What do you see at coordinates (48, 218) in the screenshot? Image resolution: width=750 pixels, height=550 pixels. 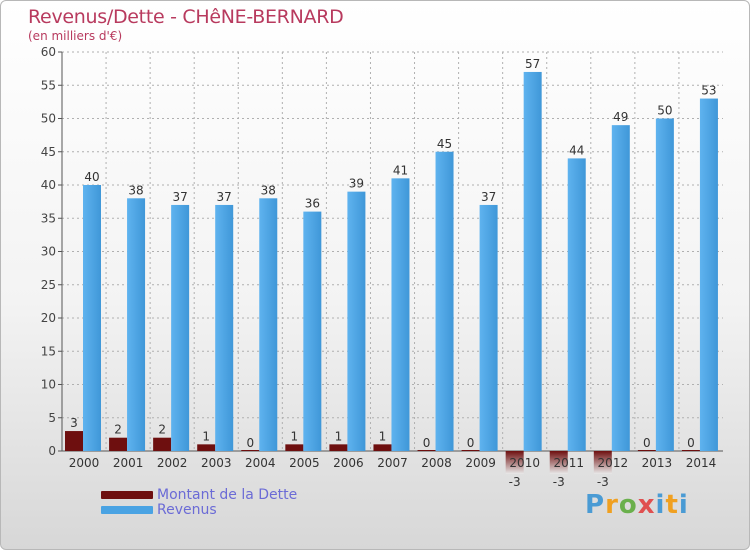 I see `y-tick-label: 35` at bounding box center [48, 218].